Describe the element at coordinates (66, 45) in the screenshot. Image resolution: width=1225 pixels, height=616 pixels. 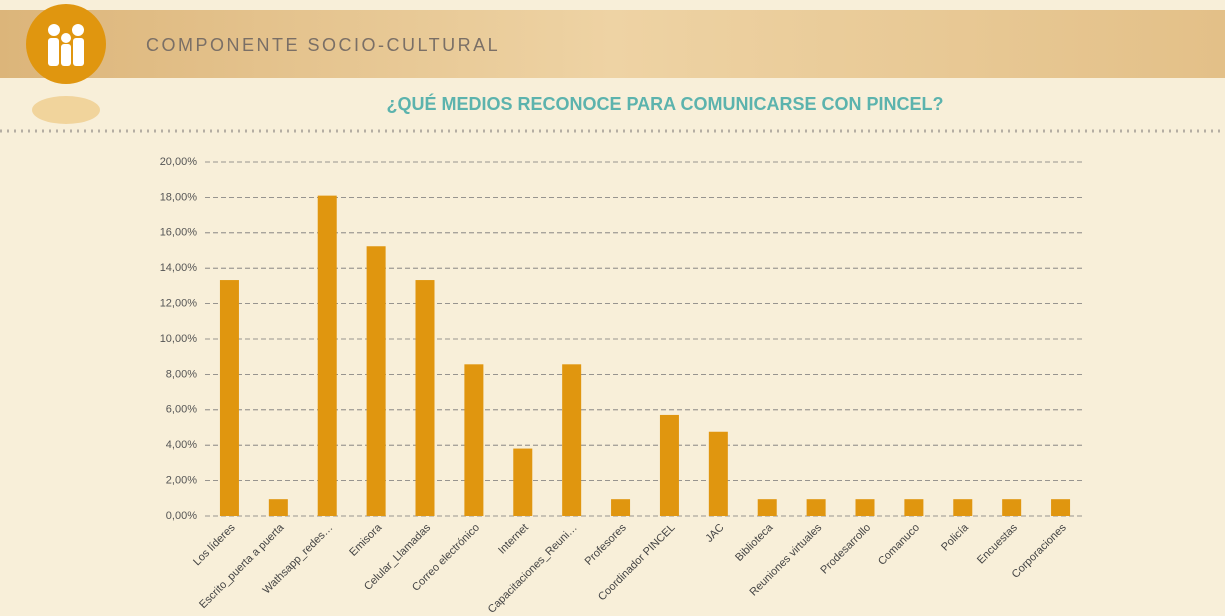
I see `logo-figures` at that location.